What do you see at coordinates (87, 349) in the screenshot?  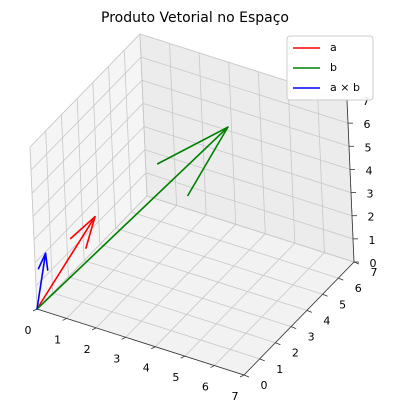 I see `x-tick-label: 2` at bounding box center [87, 349].